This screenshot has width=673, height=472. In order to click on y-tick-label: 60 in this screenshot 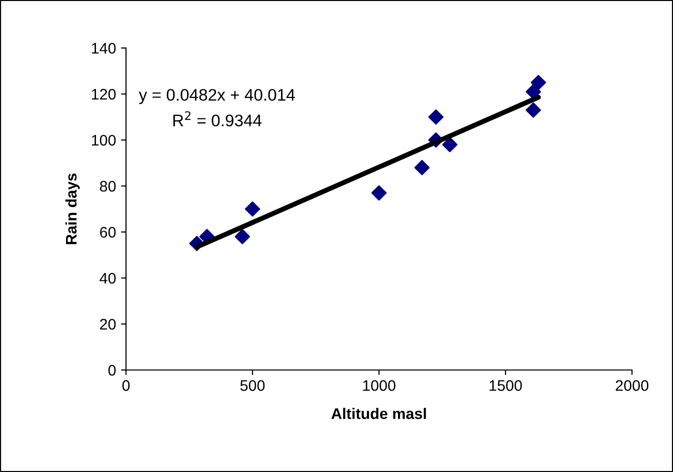, I will do `click(108, 232)`.